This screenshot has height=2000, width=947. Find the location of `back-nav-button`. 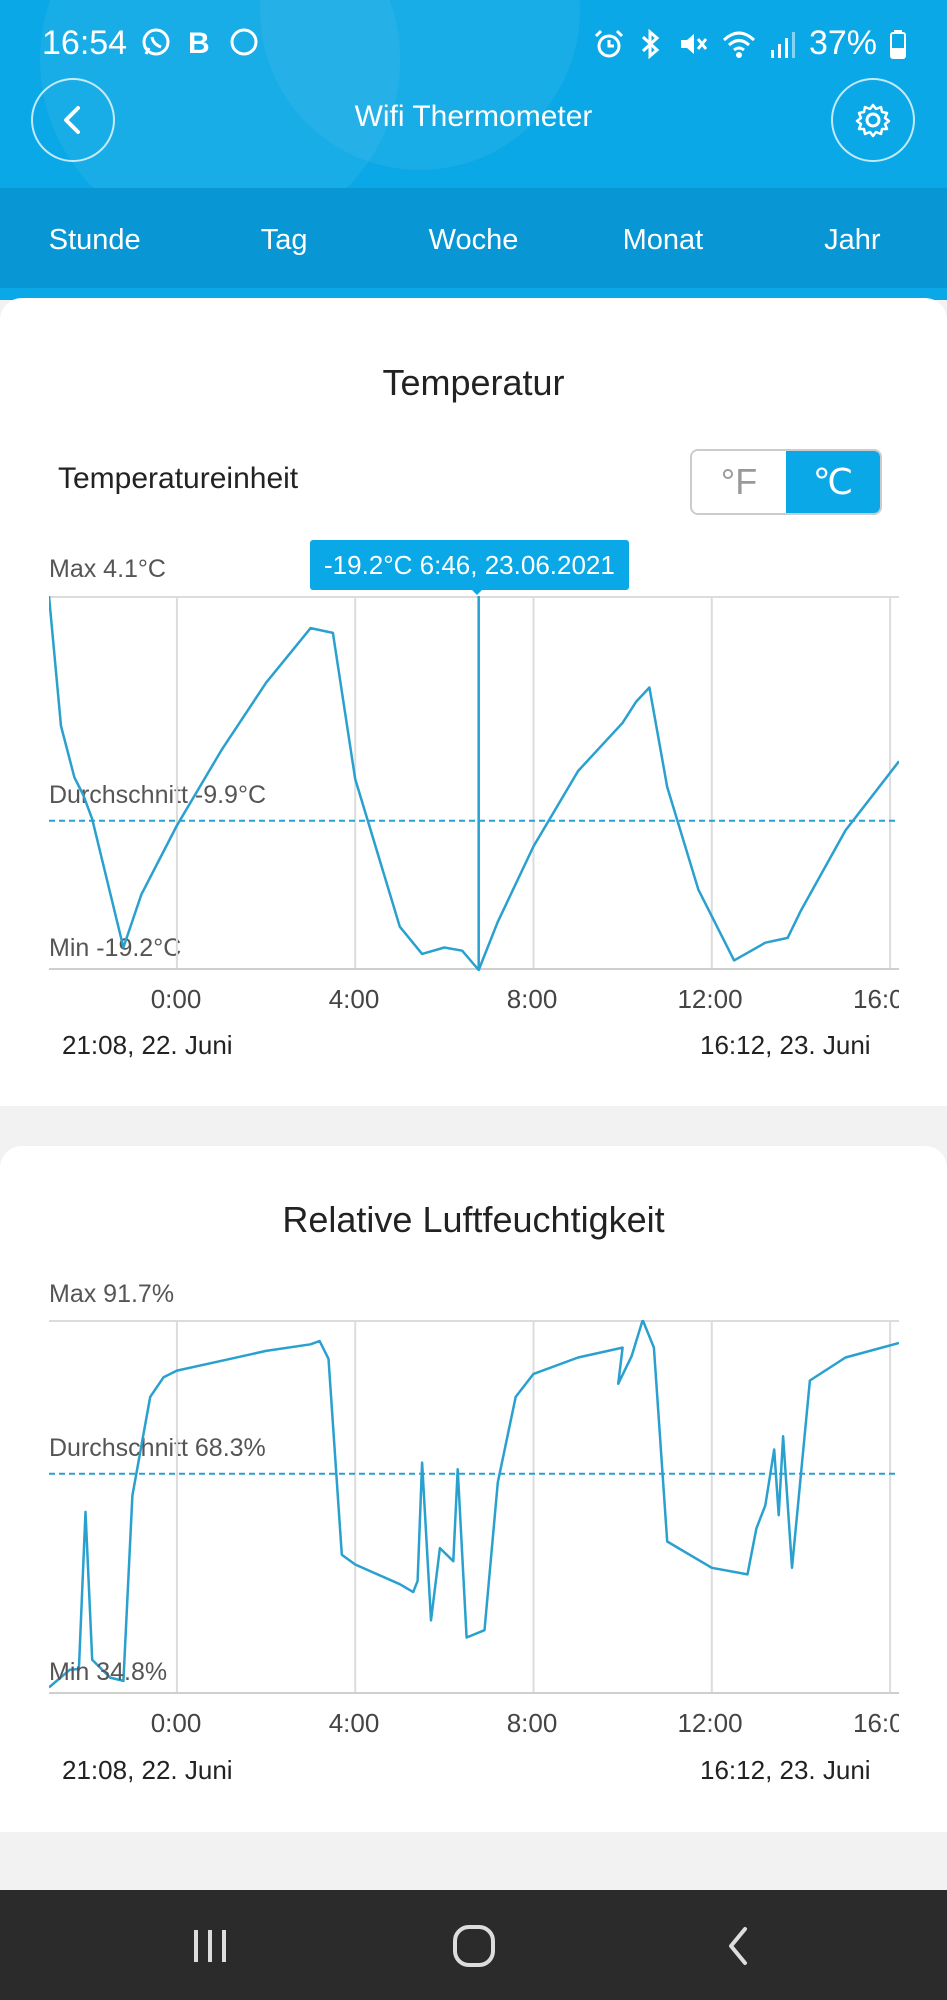

back-nav-button is located at coordinates (738, 1946).